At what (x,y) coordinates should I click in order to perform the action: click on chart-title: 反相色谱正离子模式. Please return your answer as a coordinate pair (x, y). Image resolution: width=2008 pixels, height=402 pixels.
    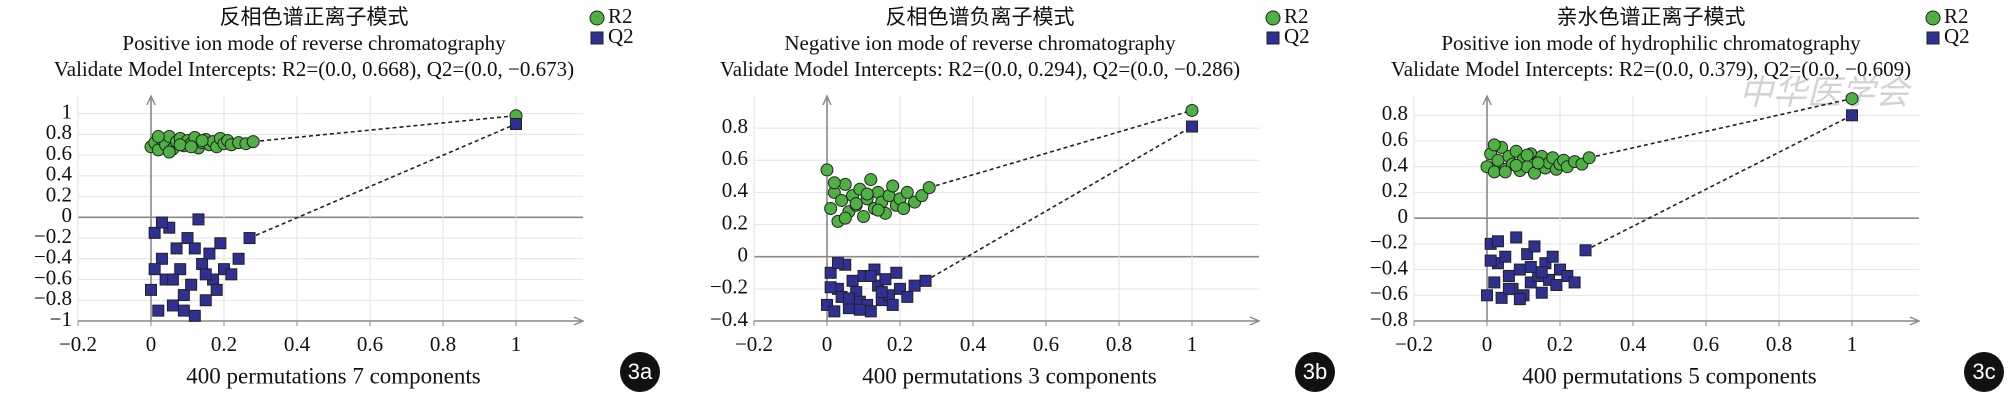
    Looking at the image, I should click on (314, 17).